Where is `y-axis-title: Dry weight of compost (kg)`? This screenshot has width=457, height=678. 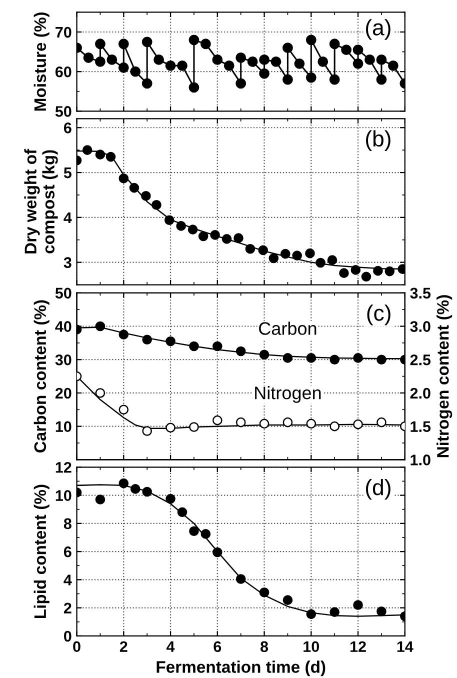 y-axis-title: Dry weight of compost (kg) is located at coordinates (41, 201).